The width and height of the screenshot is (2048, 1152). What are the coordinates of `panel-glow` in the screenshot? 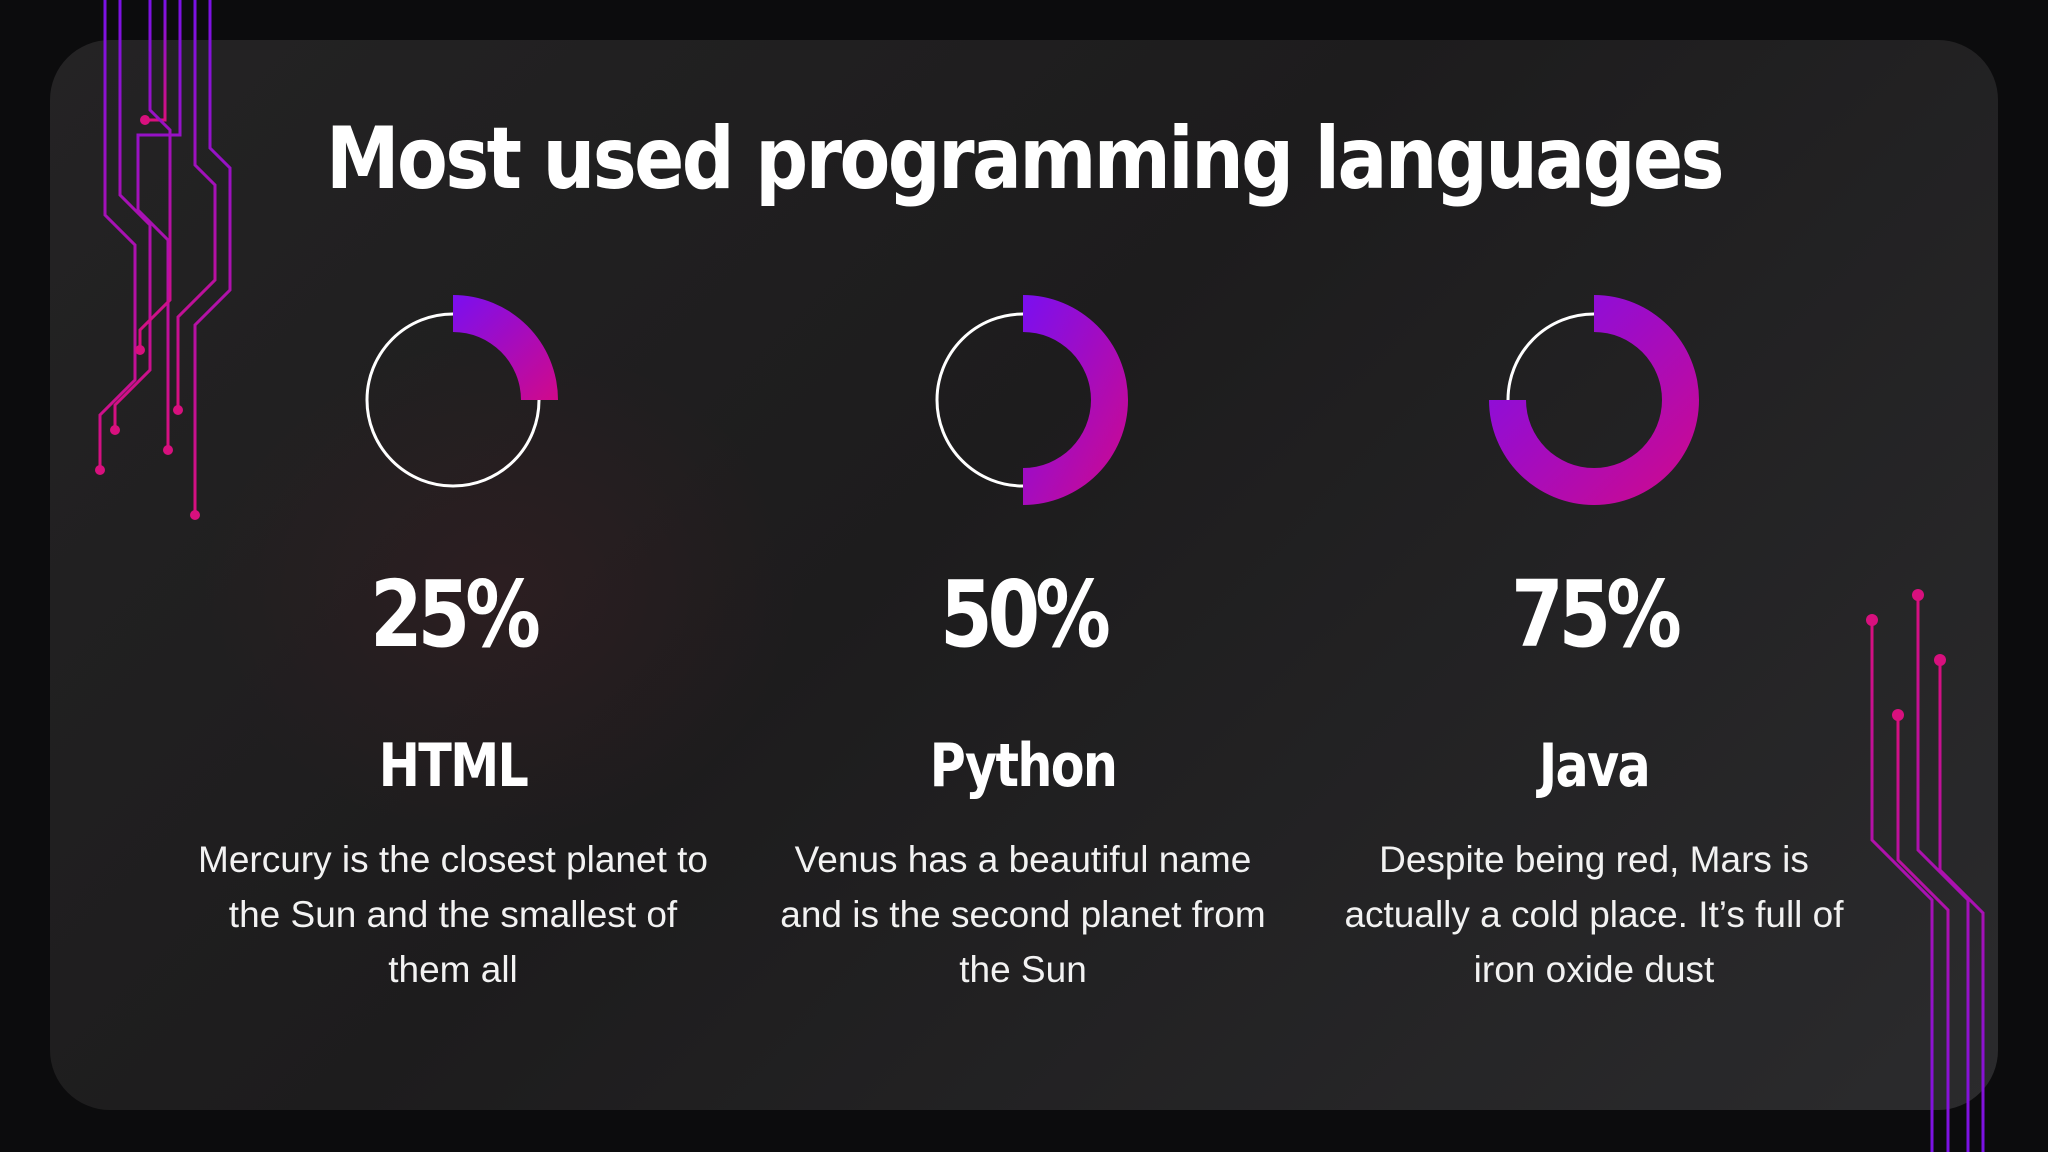 It's located at (500, 590).